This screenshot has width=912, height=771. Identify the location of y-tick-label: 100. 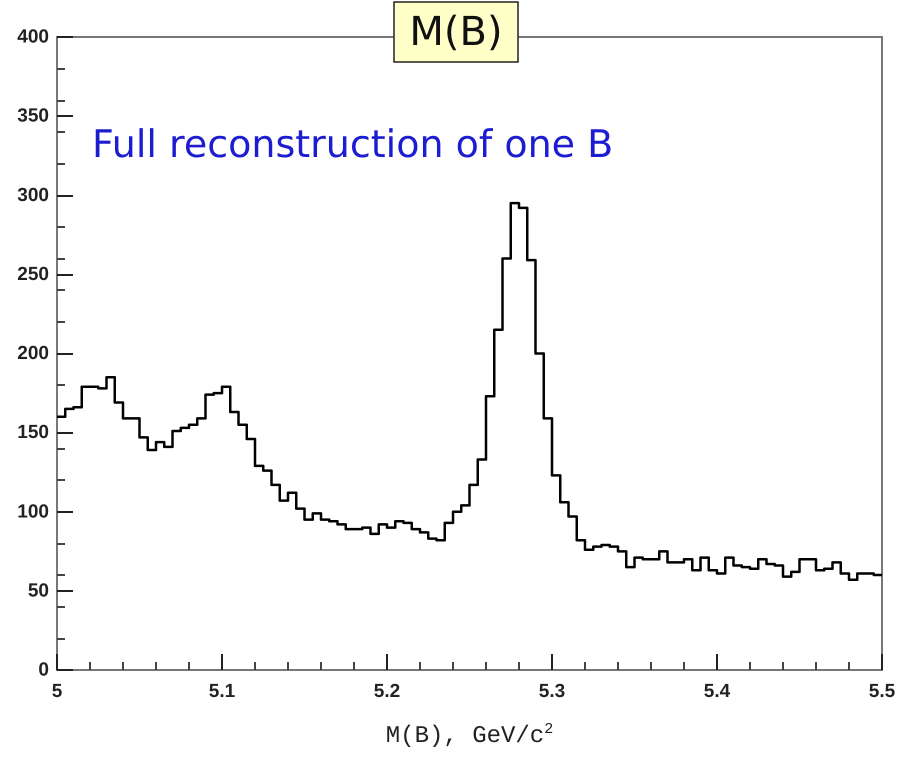
(33, 511).